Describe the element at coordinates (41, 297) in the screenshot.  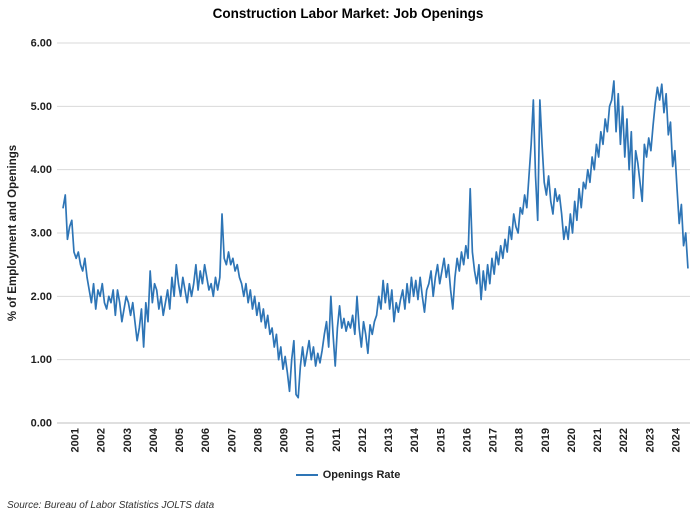
I see `y-tick-label: 2.00` at that location.